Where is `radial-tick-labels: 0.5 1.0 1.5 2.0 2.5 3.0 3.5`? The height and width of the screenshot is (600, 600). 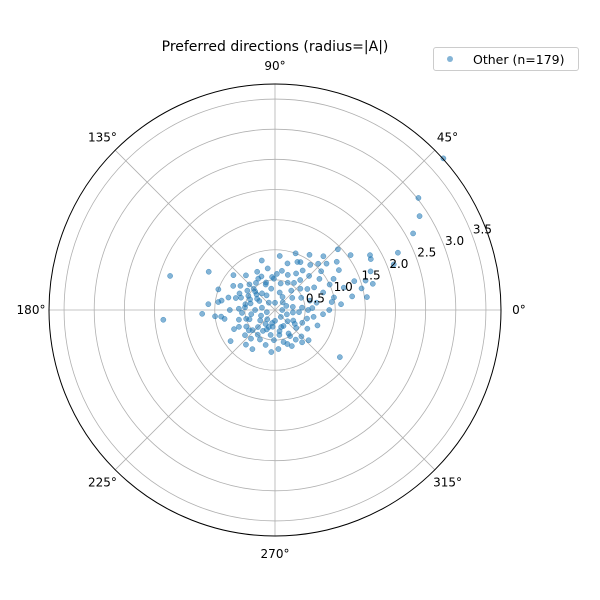 radial-tick-labels: 0.5 1.0 1.5 2.0 2.5 3.0 3.5 is located at coordinates (399, 263).